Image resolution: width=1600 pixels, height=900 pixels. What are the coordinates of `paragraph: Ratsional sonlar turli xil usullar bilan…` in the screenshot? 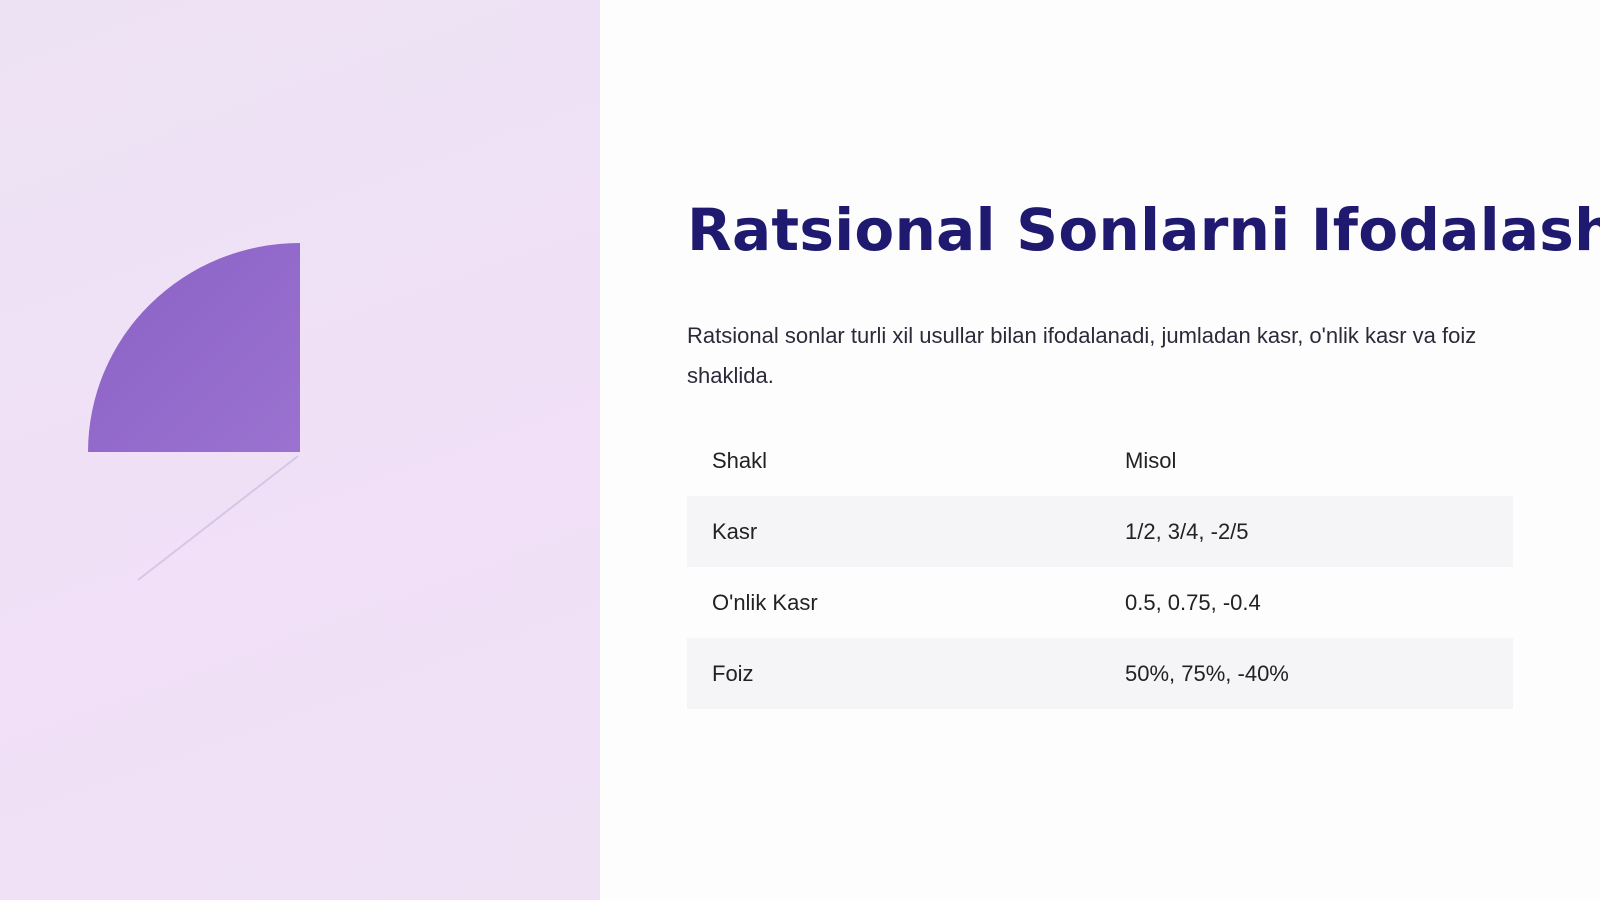 It's located at (1082, 355).